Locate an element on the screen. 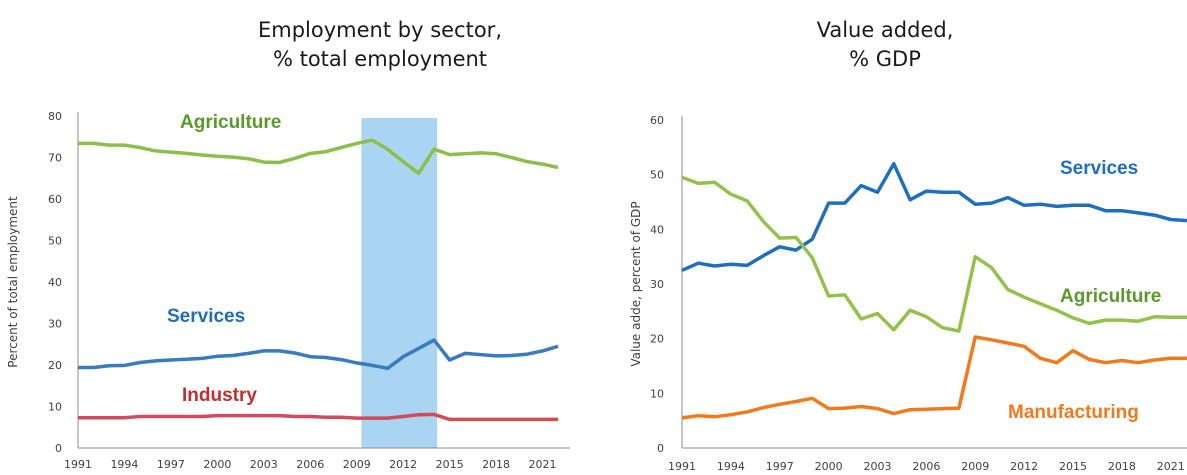 This screenshot has width=1187, height=475. chart1-services-label: Services is located at coordinates (206, 316).